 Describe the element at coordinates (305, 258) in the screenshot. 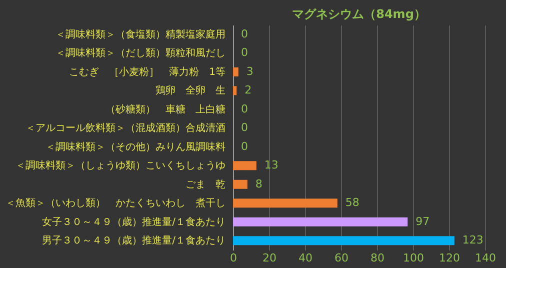

I see `x-tick-label: 40` at that location.